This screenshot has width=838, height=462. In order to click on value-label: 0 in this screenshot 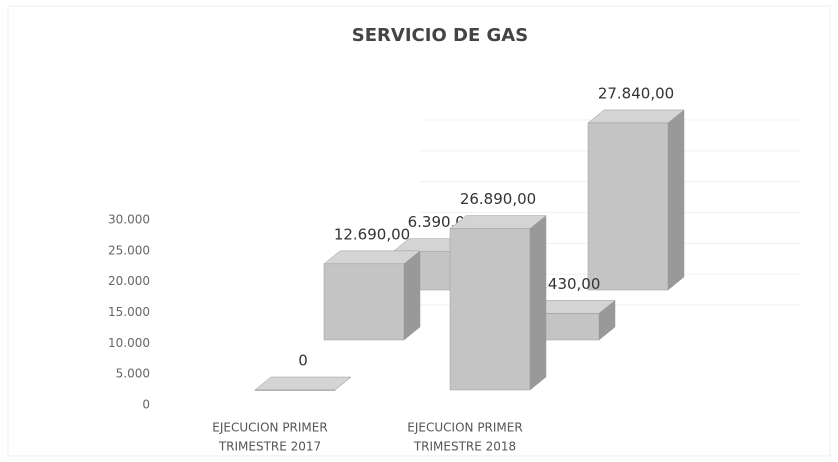, I will do `click(303, 361)`.